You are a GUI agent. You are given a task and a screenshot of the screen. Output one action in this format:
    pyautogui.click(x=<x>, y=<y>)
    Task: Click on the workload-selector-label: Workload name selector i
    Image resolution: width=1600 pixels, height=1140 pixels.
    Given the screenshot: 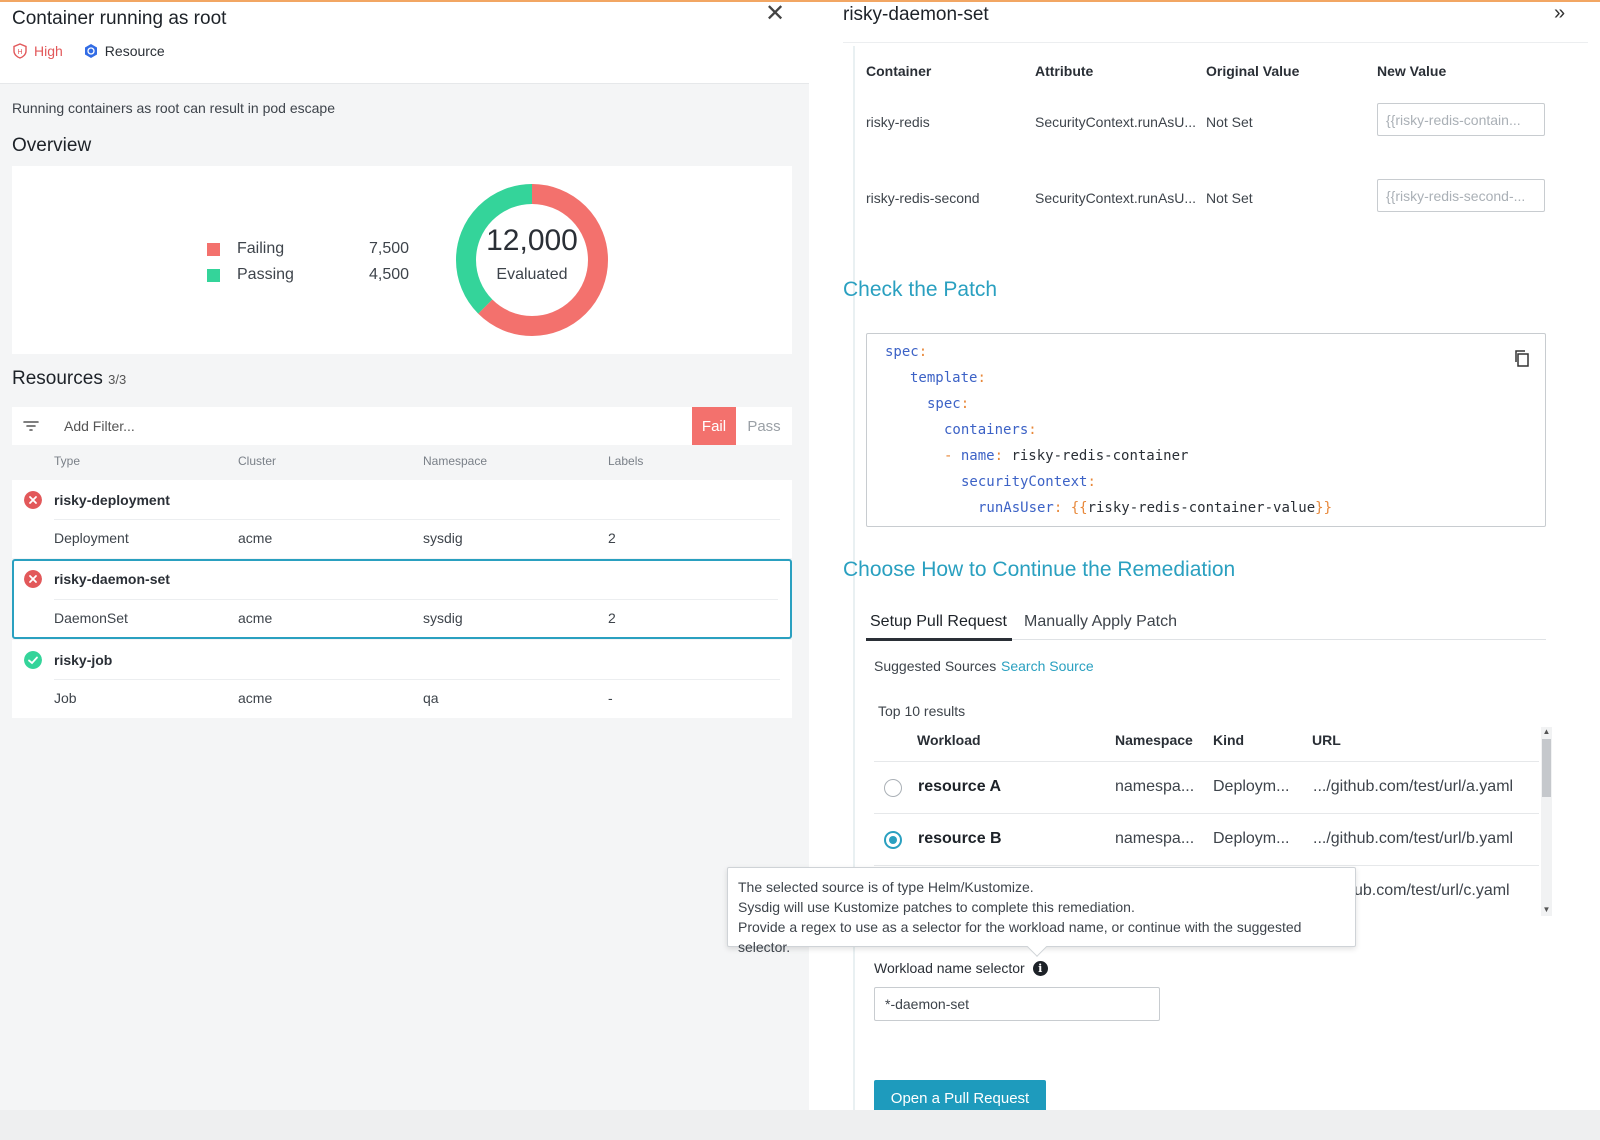 What is the action you would take?
    pyautogui.click(x=961, y=968)
    